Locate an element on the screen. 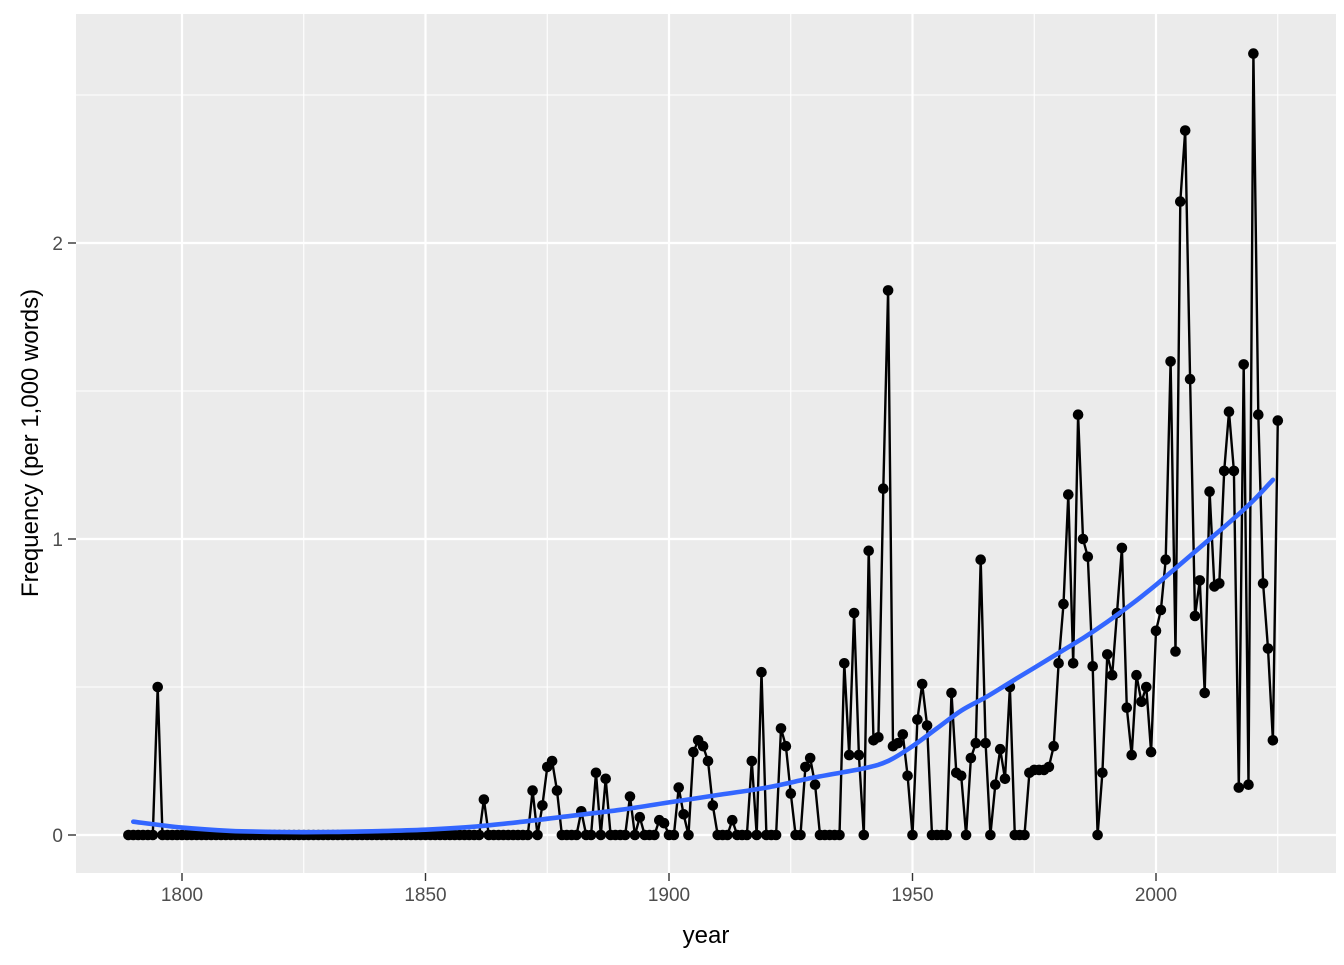 The width and height of the screenshot is (1344, 965). x-axis-title: year is located at coordinates (706, 935).